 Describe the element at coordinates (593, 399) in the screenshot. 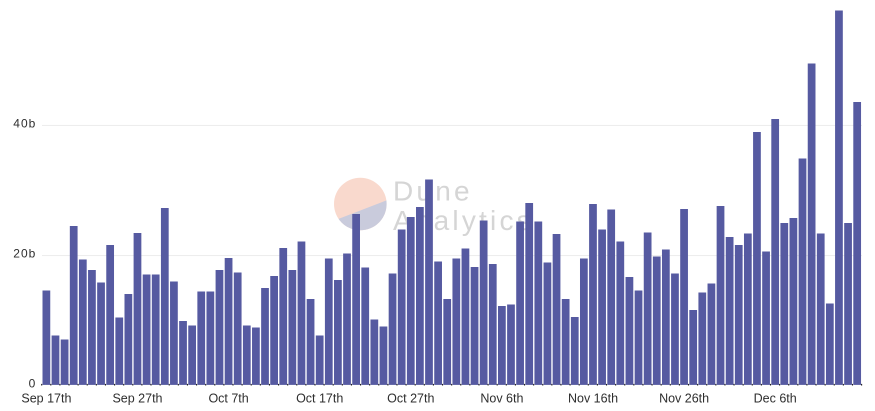

I see `svg-text: Nov 16th` at that location.